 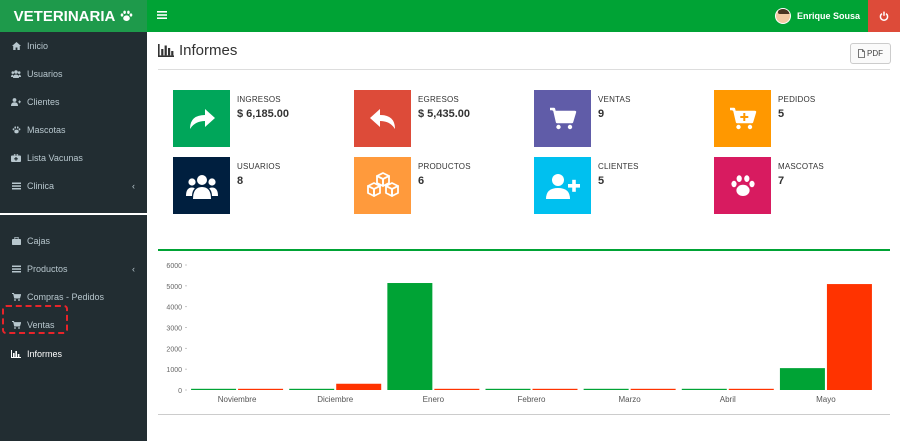 What do you see at coordinates (16, 241) in the screenshot?
I see `briefcase-icon` at bounding box center [16, 241].